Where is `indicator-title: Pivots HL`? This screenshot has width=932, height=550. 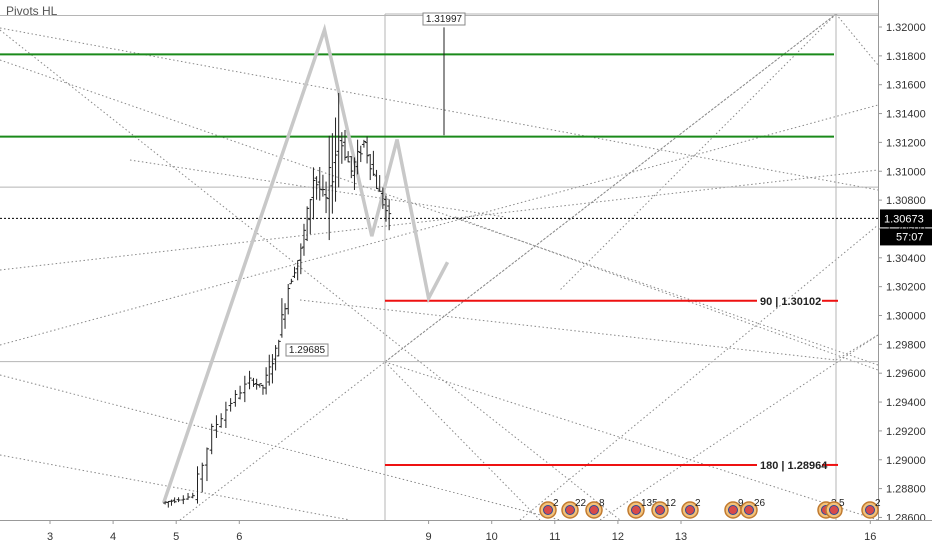 indicator-title: Pivots HL is located at coordinates (32, 11).